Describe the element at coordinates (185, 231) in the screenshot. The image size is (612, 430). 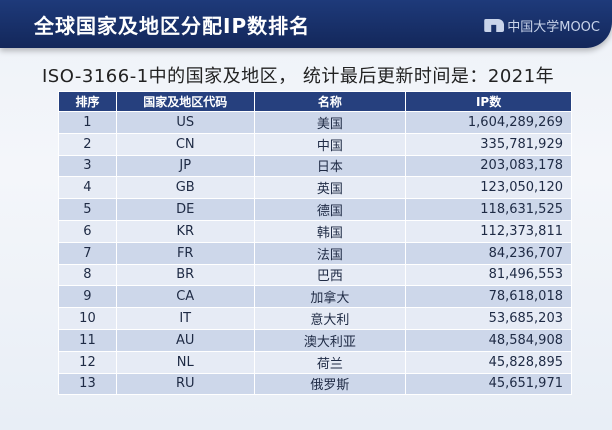
I see `cell-code: KR` at that location.